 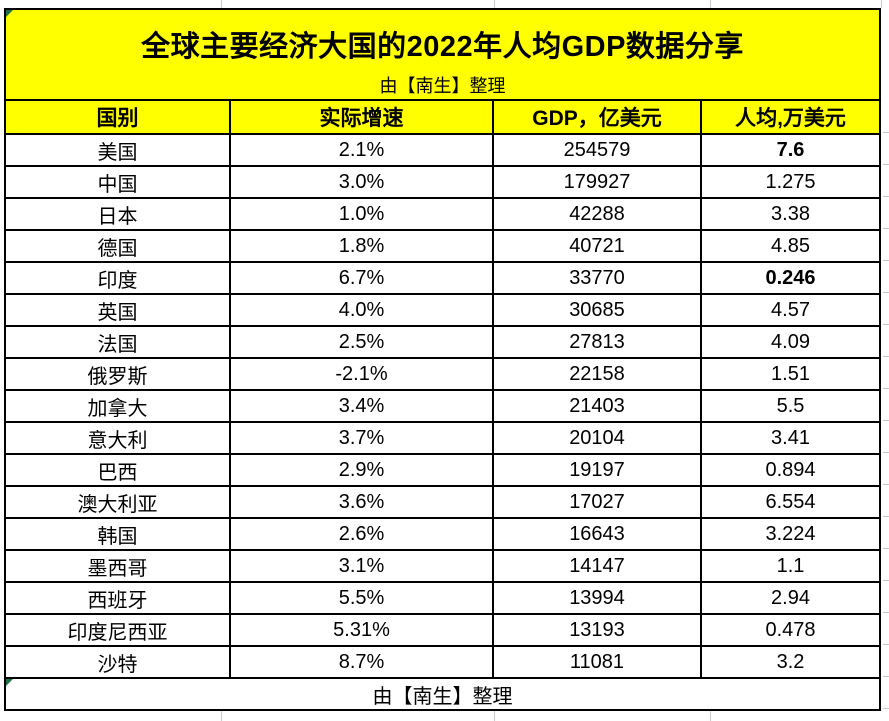 What do you see at coordinates (118, 278) in the screenshot?
I see `cell-country: 印度` at bounding box center [118, 278].